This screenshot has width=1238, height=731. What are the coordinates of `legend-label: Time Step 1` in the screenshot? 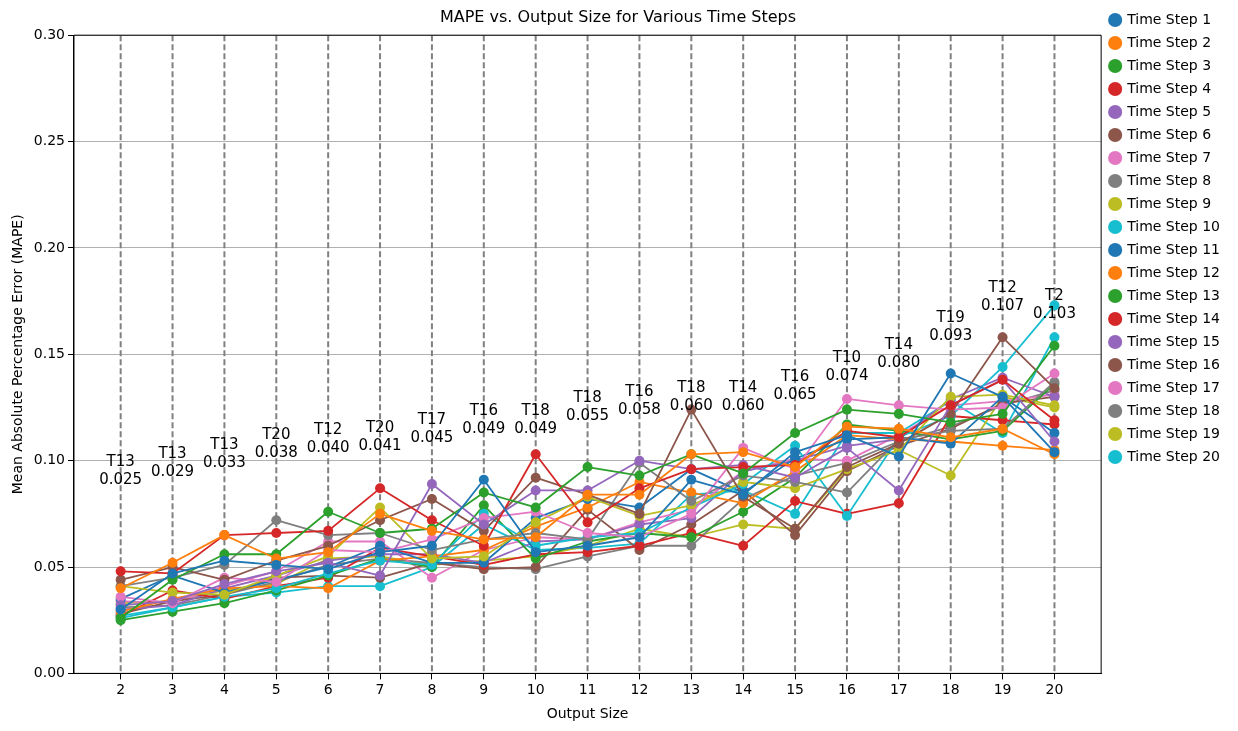 It's located at (1169, 18).